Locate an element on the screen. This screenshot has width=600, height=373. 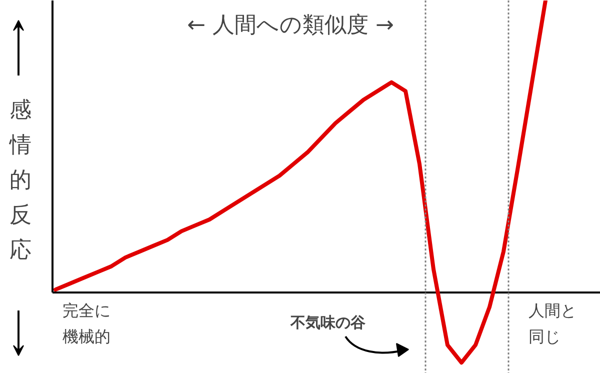
annotation: 不気味の谷 is located at coordinates (328, 323).